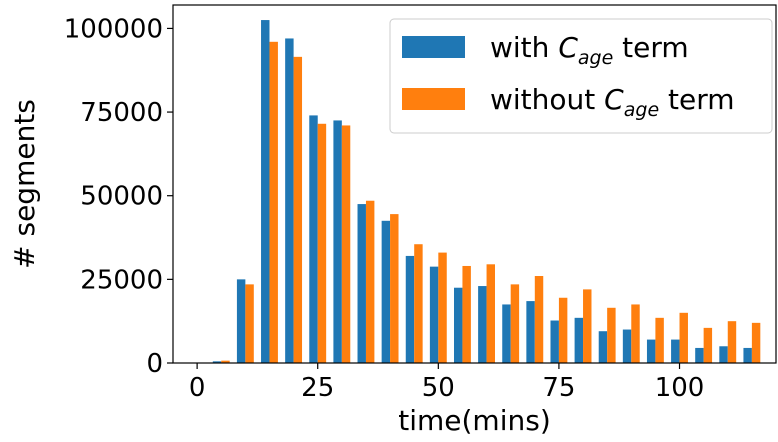  Describe the element at coordinates (249, 323) in the screenshot. I see `bar-series1-bin1` at that location.